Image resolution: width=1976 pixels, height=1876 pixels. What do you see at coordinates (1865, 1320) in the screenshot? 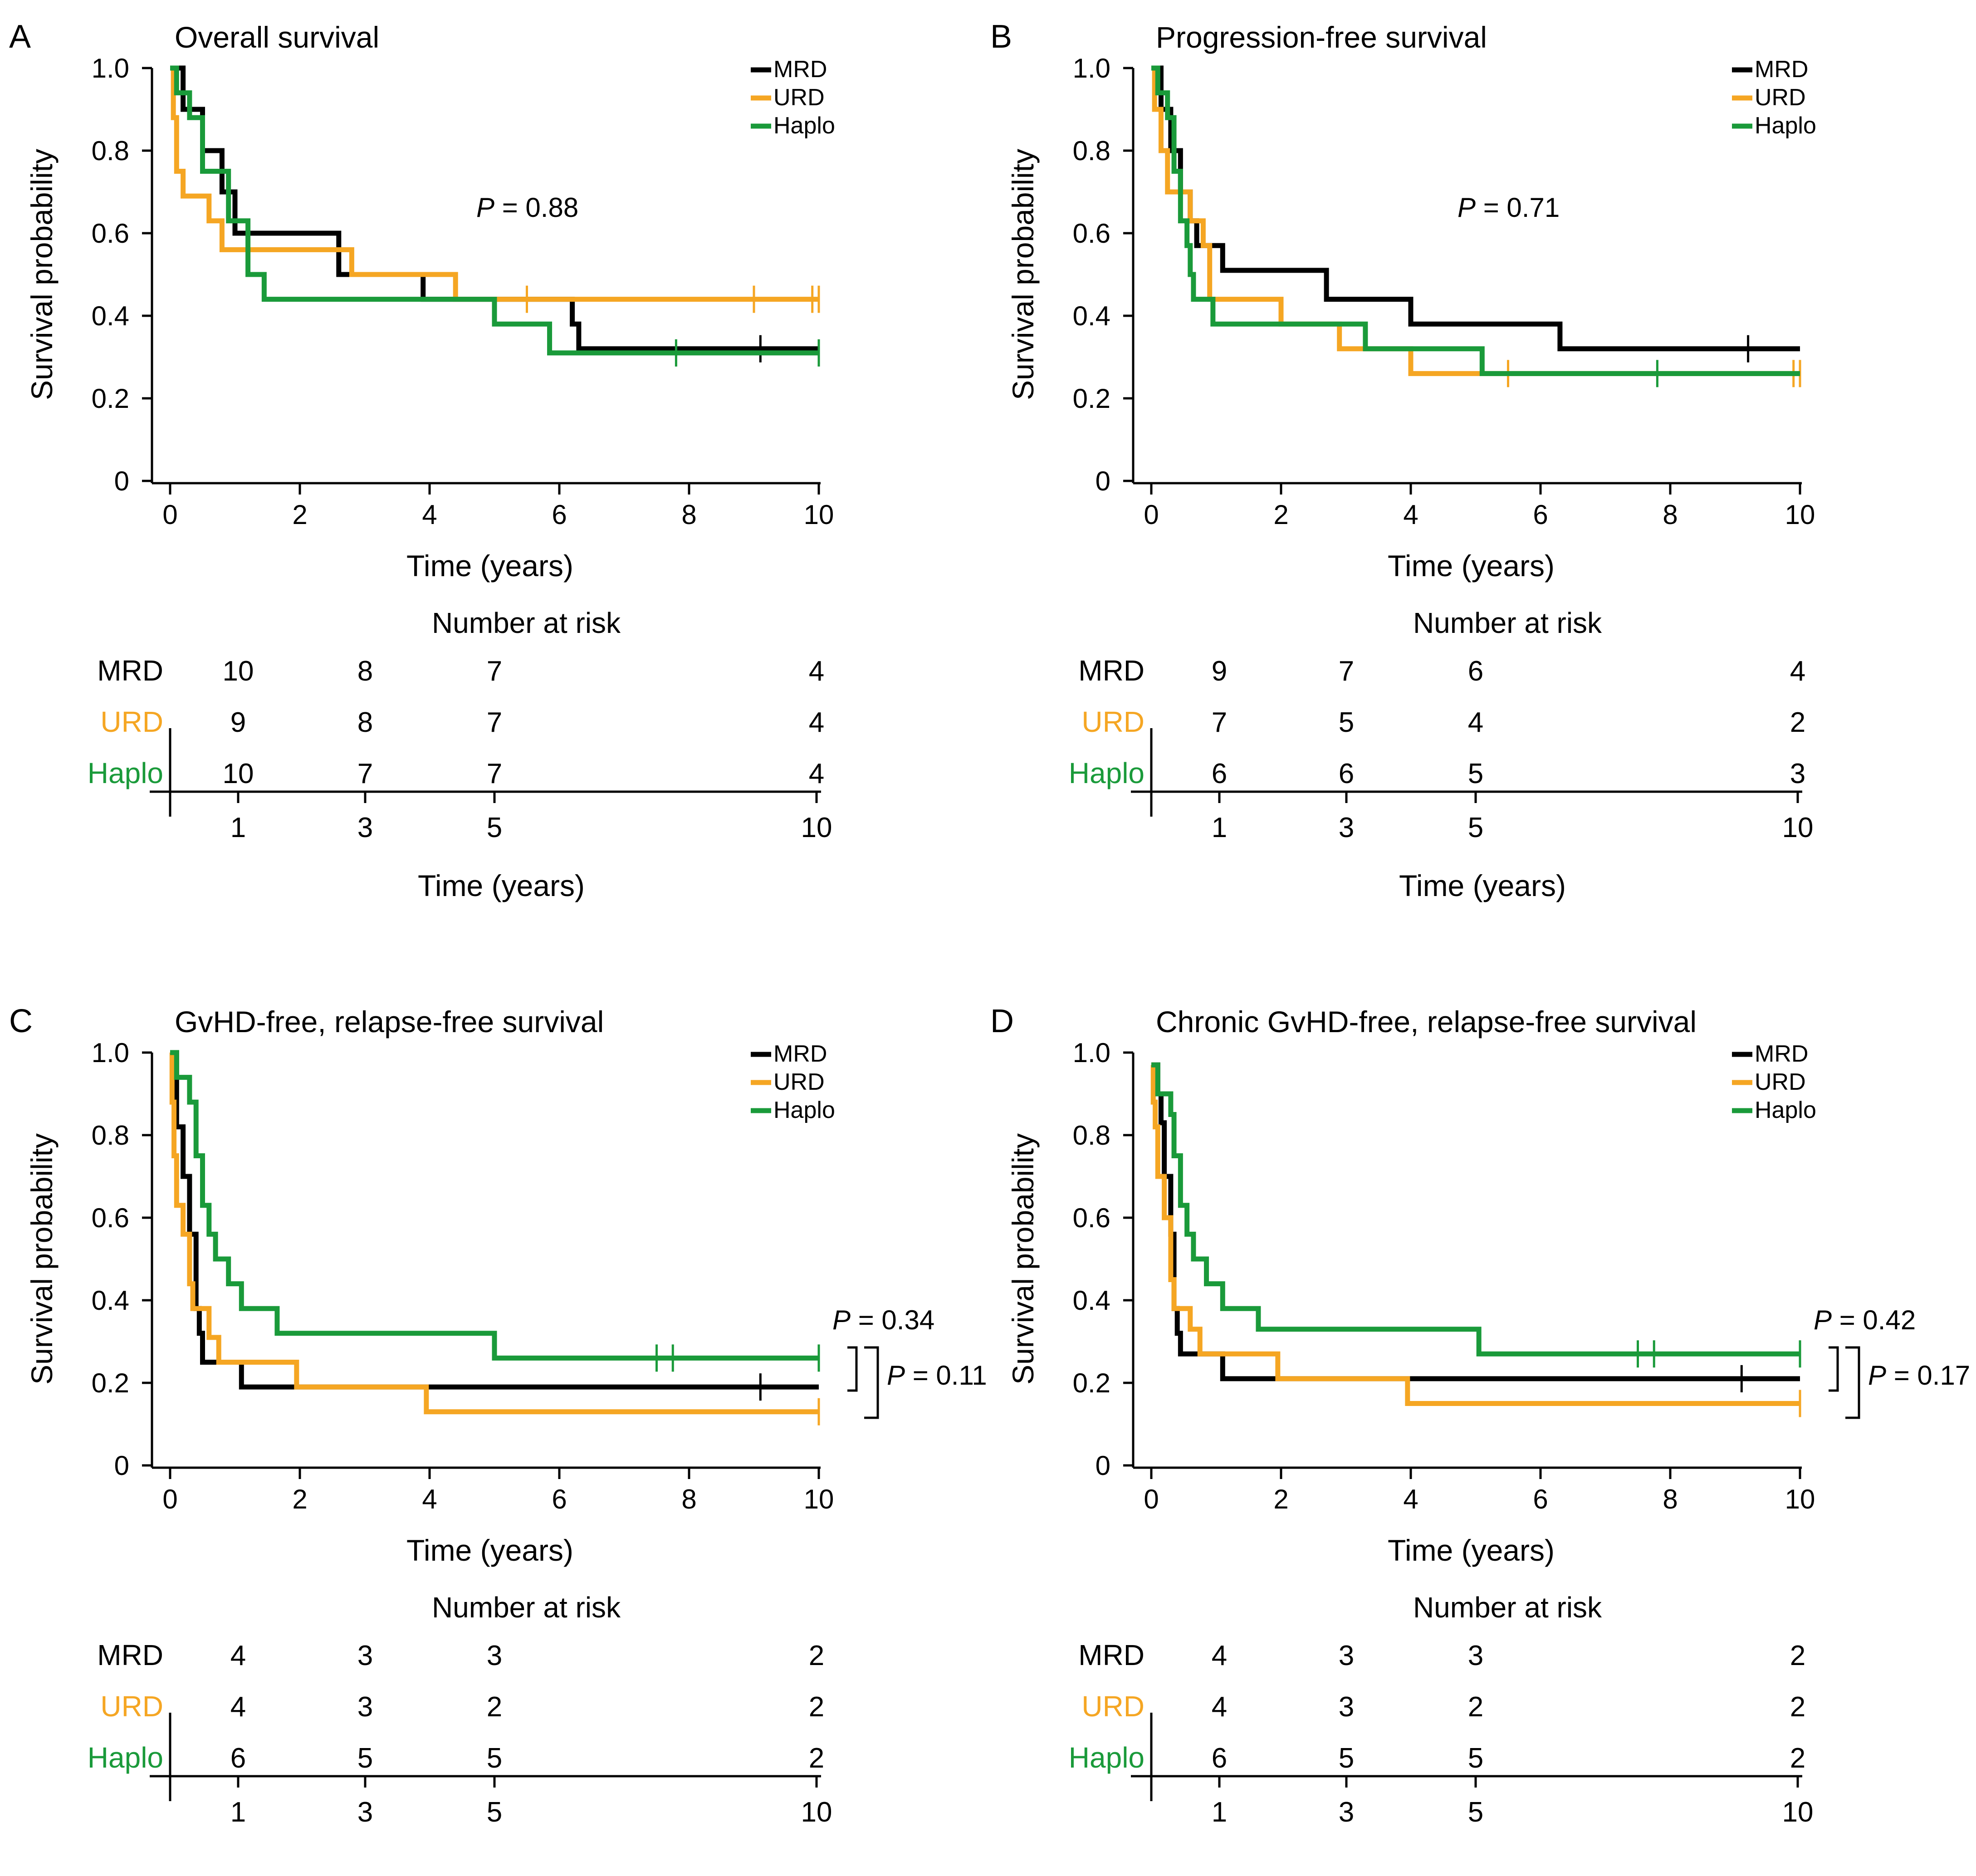
I see `p-value-haplo-mrd: P = 0.42` at bounding box center [1865, 1320].